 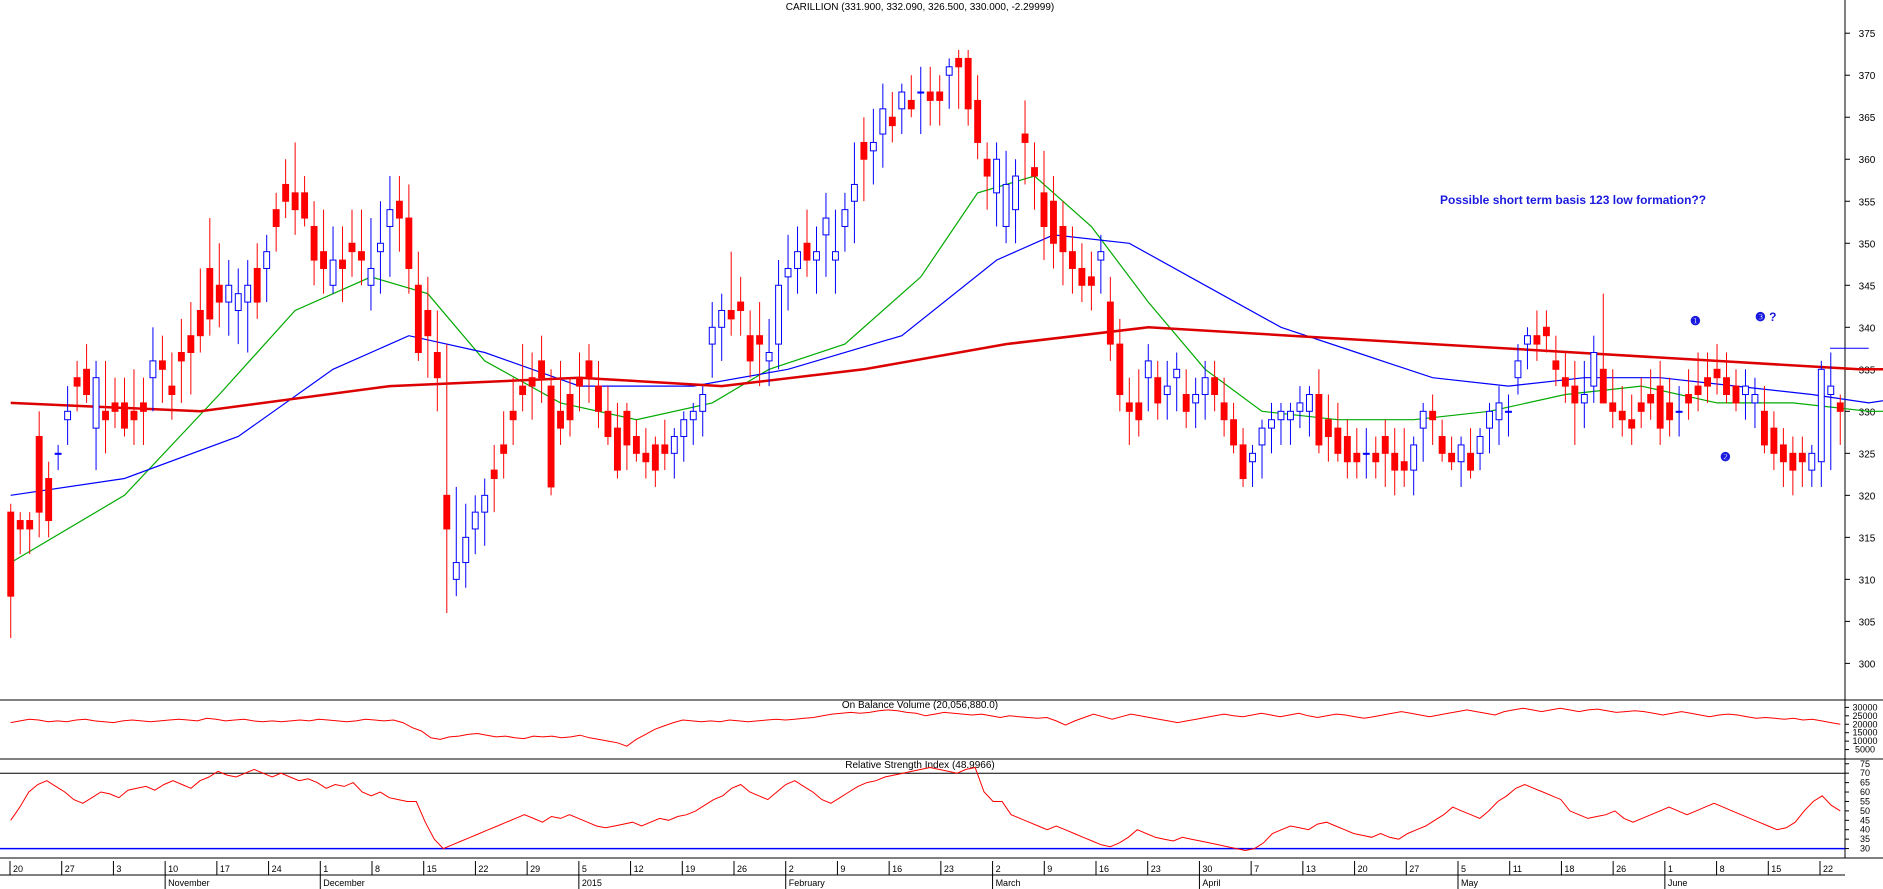 What do you see at coordinates (1517, 869) in the screenshot?
I see `date-tick-label: 11` at bounding box center [1517, 869].